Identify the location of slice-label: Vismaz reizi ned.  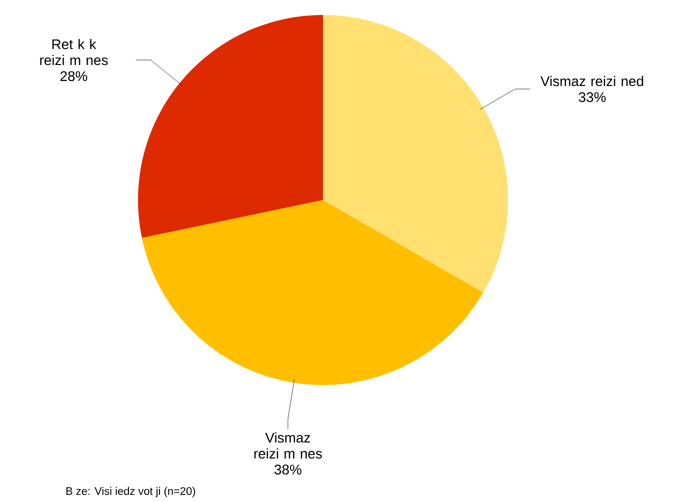
(592, 81).